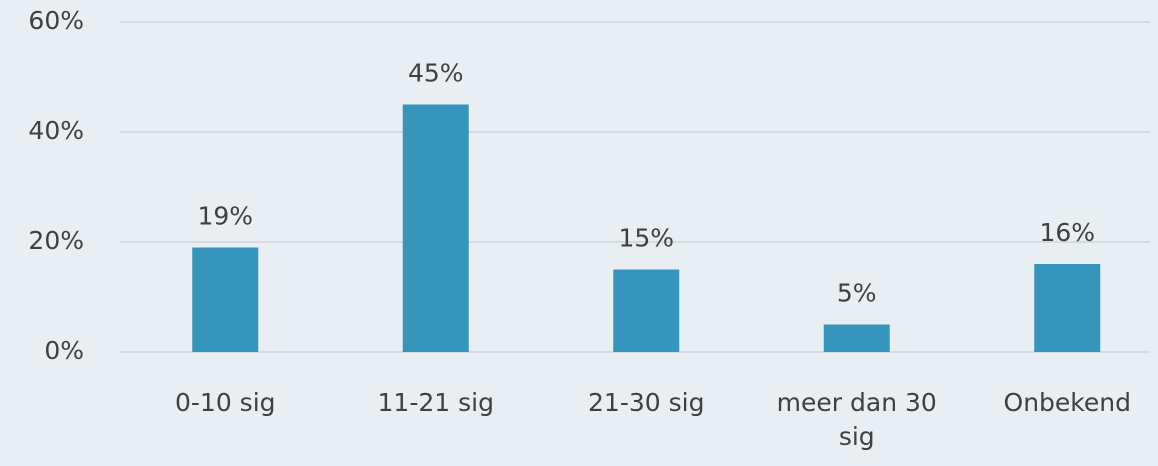  Describe the element at coordinates (436, 402) in the screenshot. I see `x-tick-label: 11-21 sig` at that location.